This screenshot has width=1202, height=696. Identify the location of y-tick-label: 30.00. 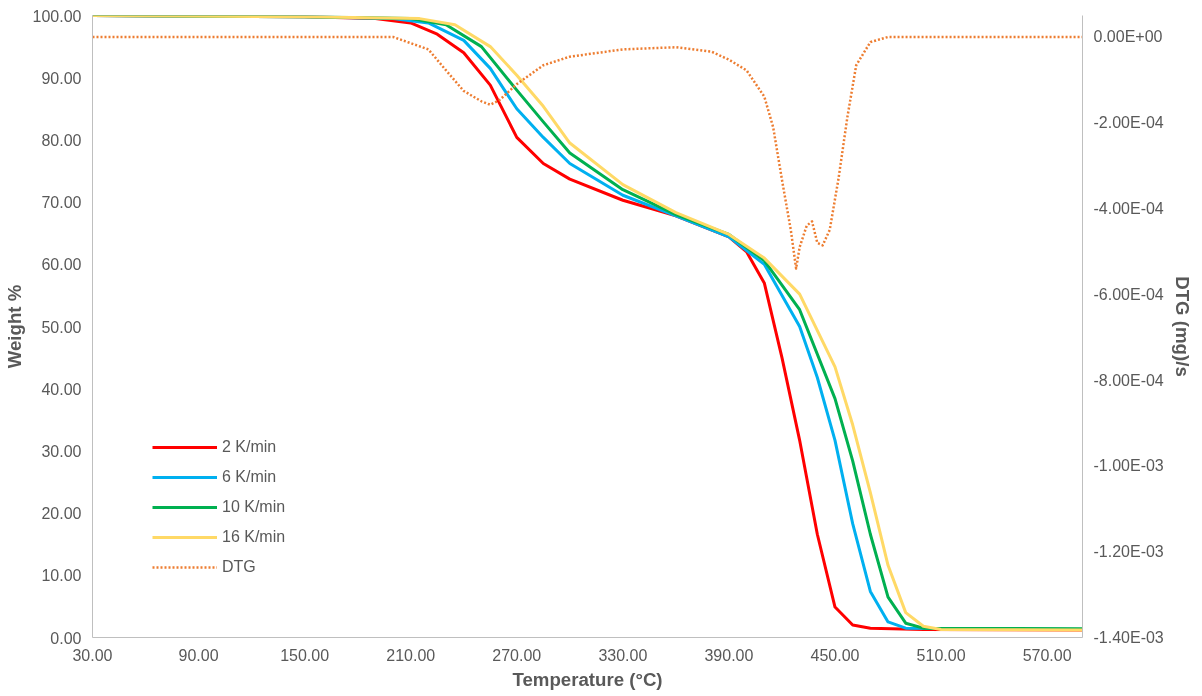
(61, 451).